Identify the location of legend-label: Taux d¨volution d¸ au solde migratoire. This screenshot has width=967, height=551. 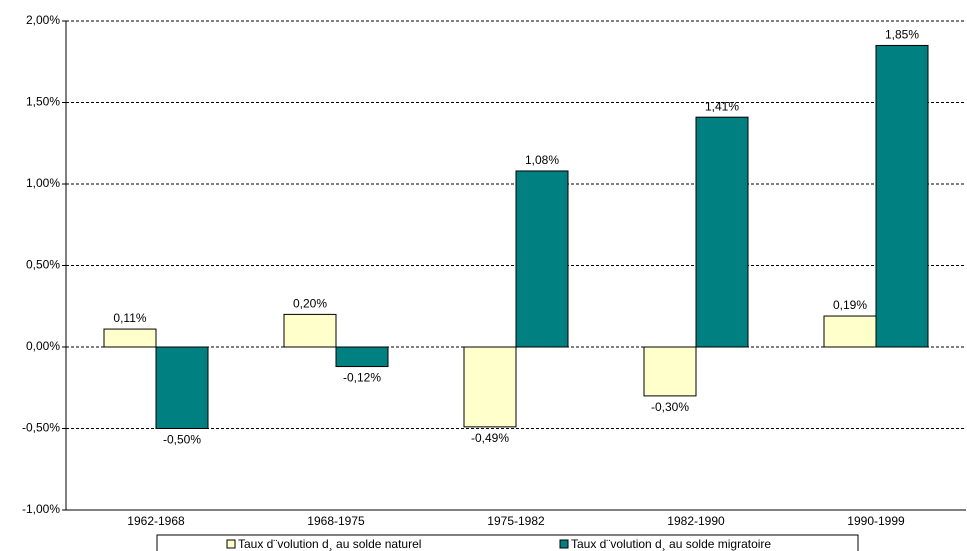
(671, 544).